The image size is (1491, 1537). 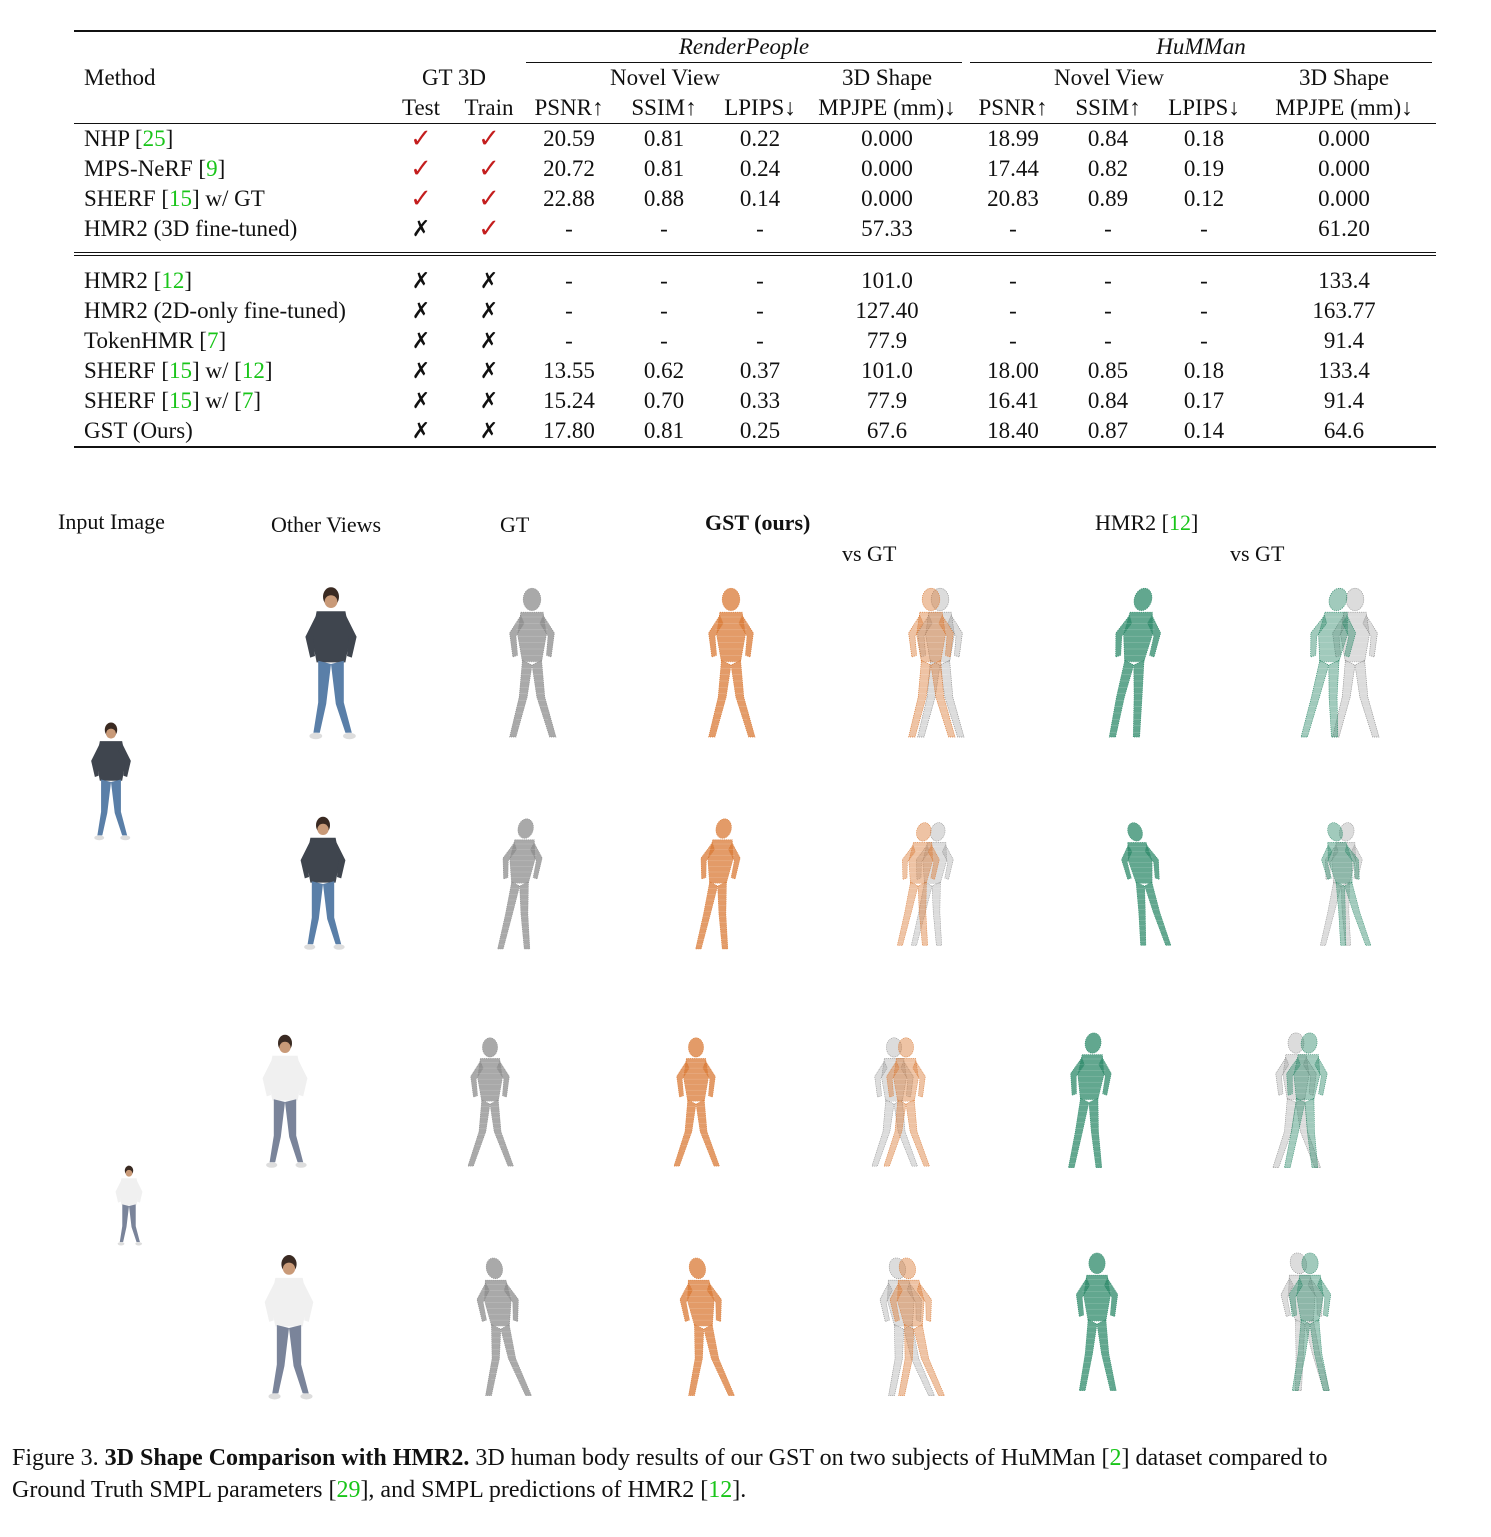 What do you see at coordinates (154, 138) in the screenshot?
I see `method-citation: 25` at bounding box center [154, 138].